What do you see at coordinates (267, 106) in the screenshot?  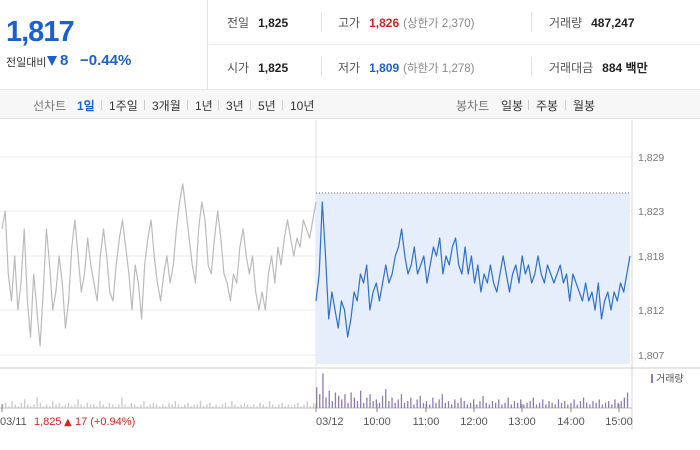 I see `period-5y-tab: 5년` at bounding box center [267, 106].